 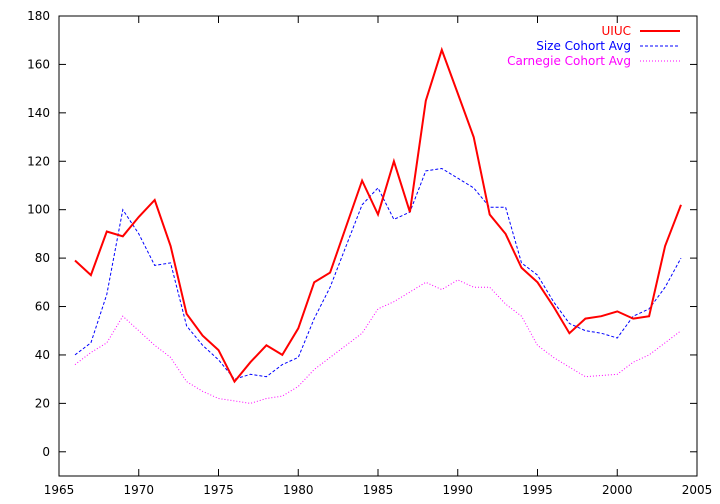 I want to click on y-tick-label: 40, so click(x=42, y=355).